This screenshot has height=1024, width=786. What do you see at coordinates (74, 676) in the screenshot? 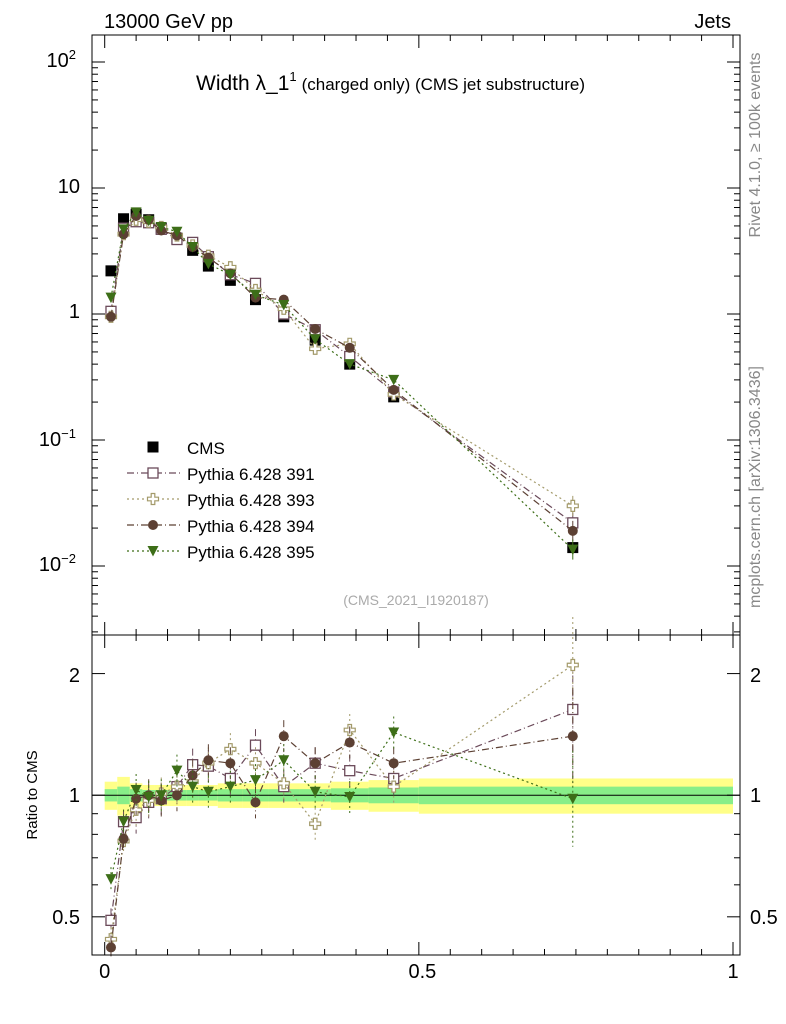
I see `ratio-ytick-label-2: 2` at bounding box center [74, 676].